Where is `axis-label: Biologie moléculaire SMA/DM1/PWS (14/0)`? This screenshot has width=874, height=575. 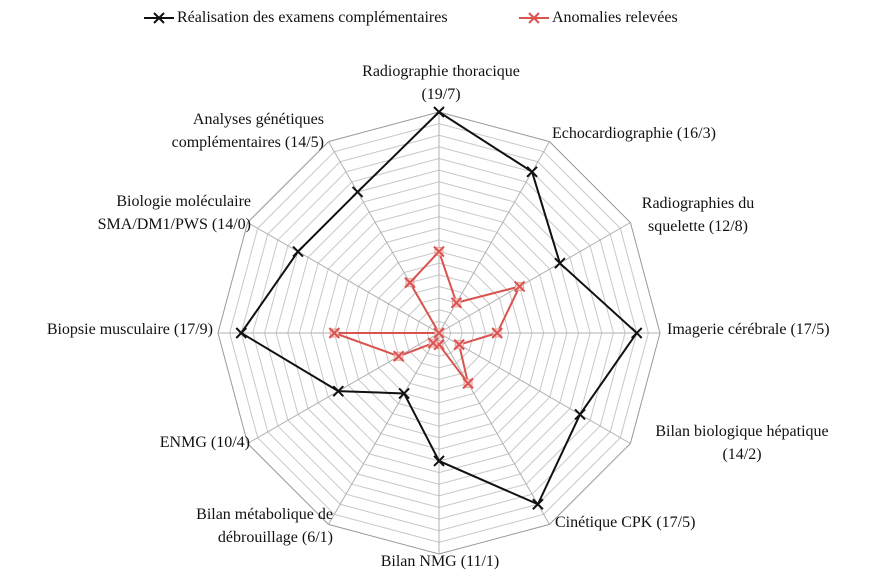
axis-label: Biologie moléculaire SMA/DM1/PWS (14/0) is located at coordinates (174, 213).